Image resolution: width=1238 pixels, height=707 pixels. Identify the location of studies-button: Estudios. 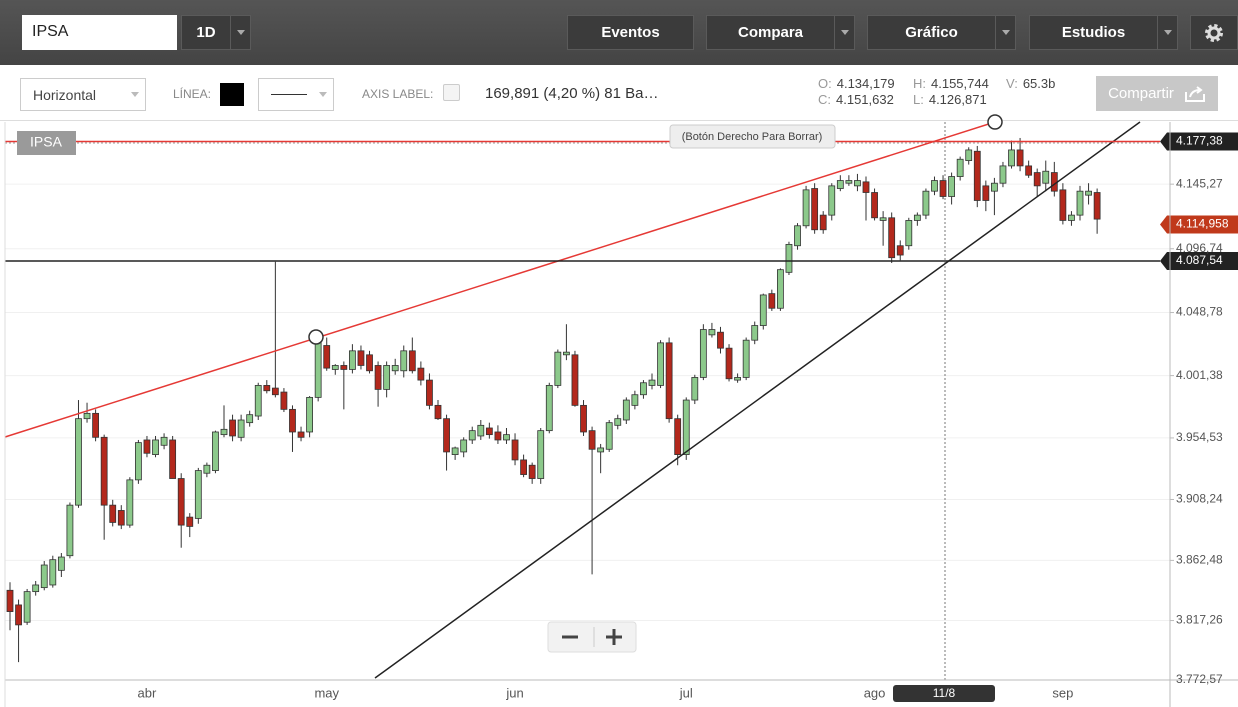
(1093, 32).